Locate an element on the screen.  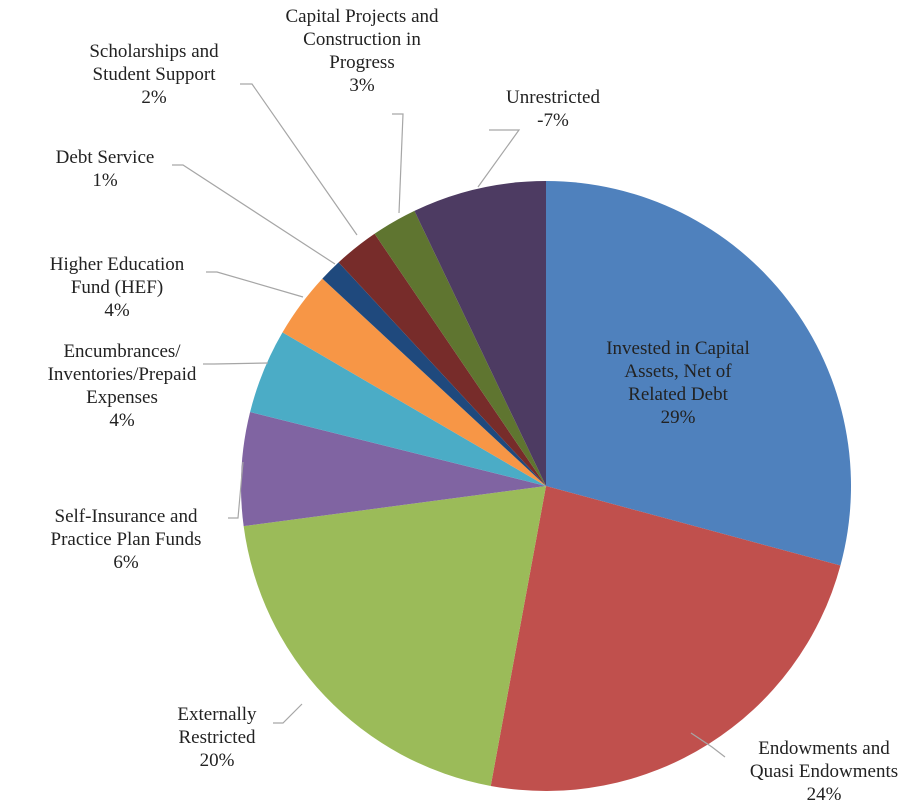
slice-name-label-line: Expenses is located at coordinates (122, 397).